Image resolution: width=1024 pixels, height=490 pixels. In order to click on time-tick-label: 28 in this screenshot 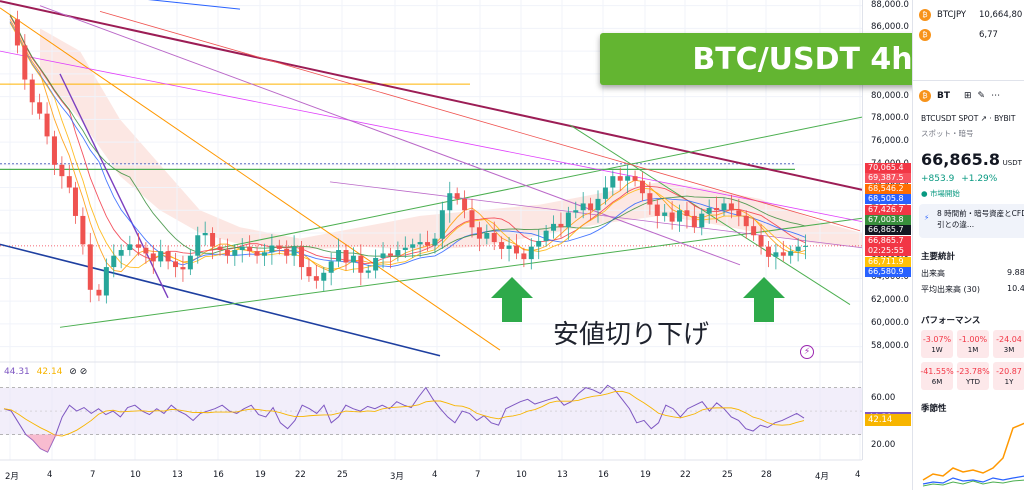, I will do `click(766, 475)`.